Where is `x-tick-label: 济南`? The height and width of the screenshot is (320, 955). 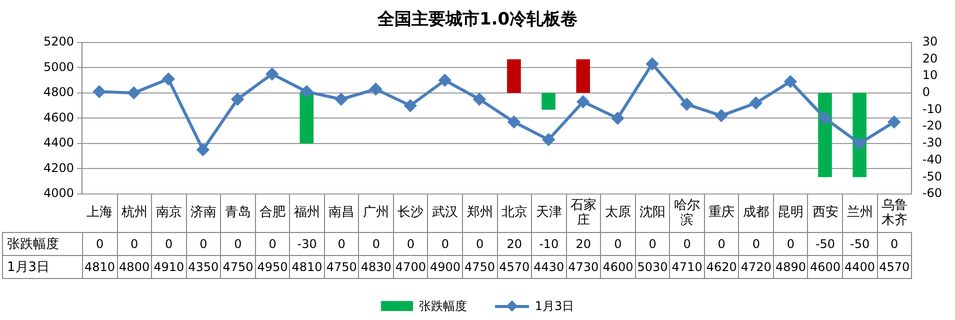
x-tick-label: 济南 is located at coordinates (203, 213).